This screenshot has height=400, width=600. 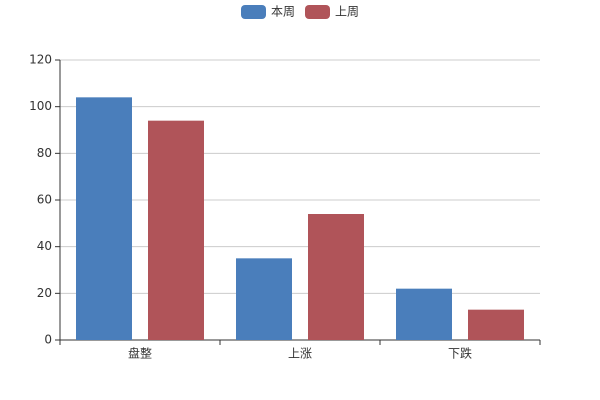 What do you see at coordinates (40, 106) in the screenshot?
I see `y-tick-label: 100` at bounding box center [40, 106].